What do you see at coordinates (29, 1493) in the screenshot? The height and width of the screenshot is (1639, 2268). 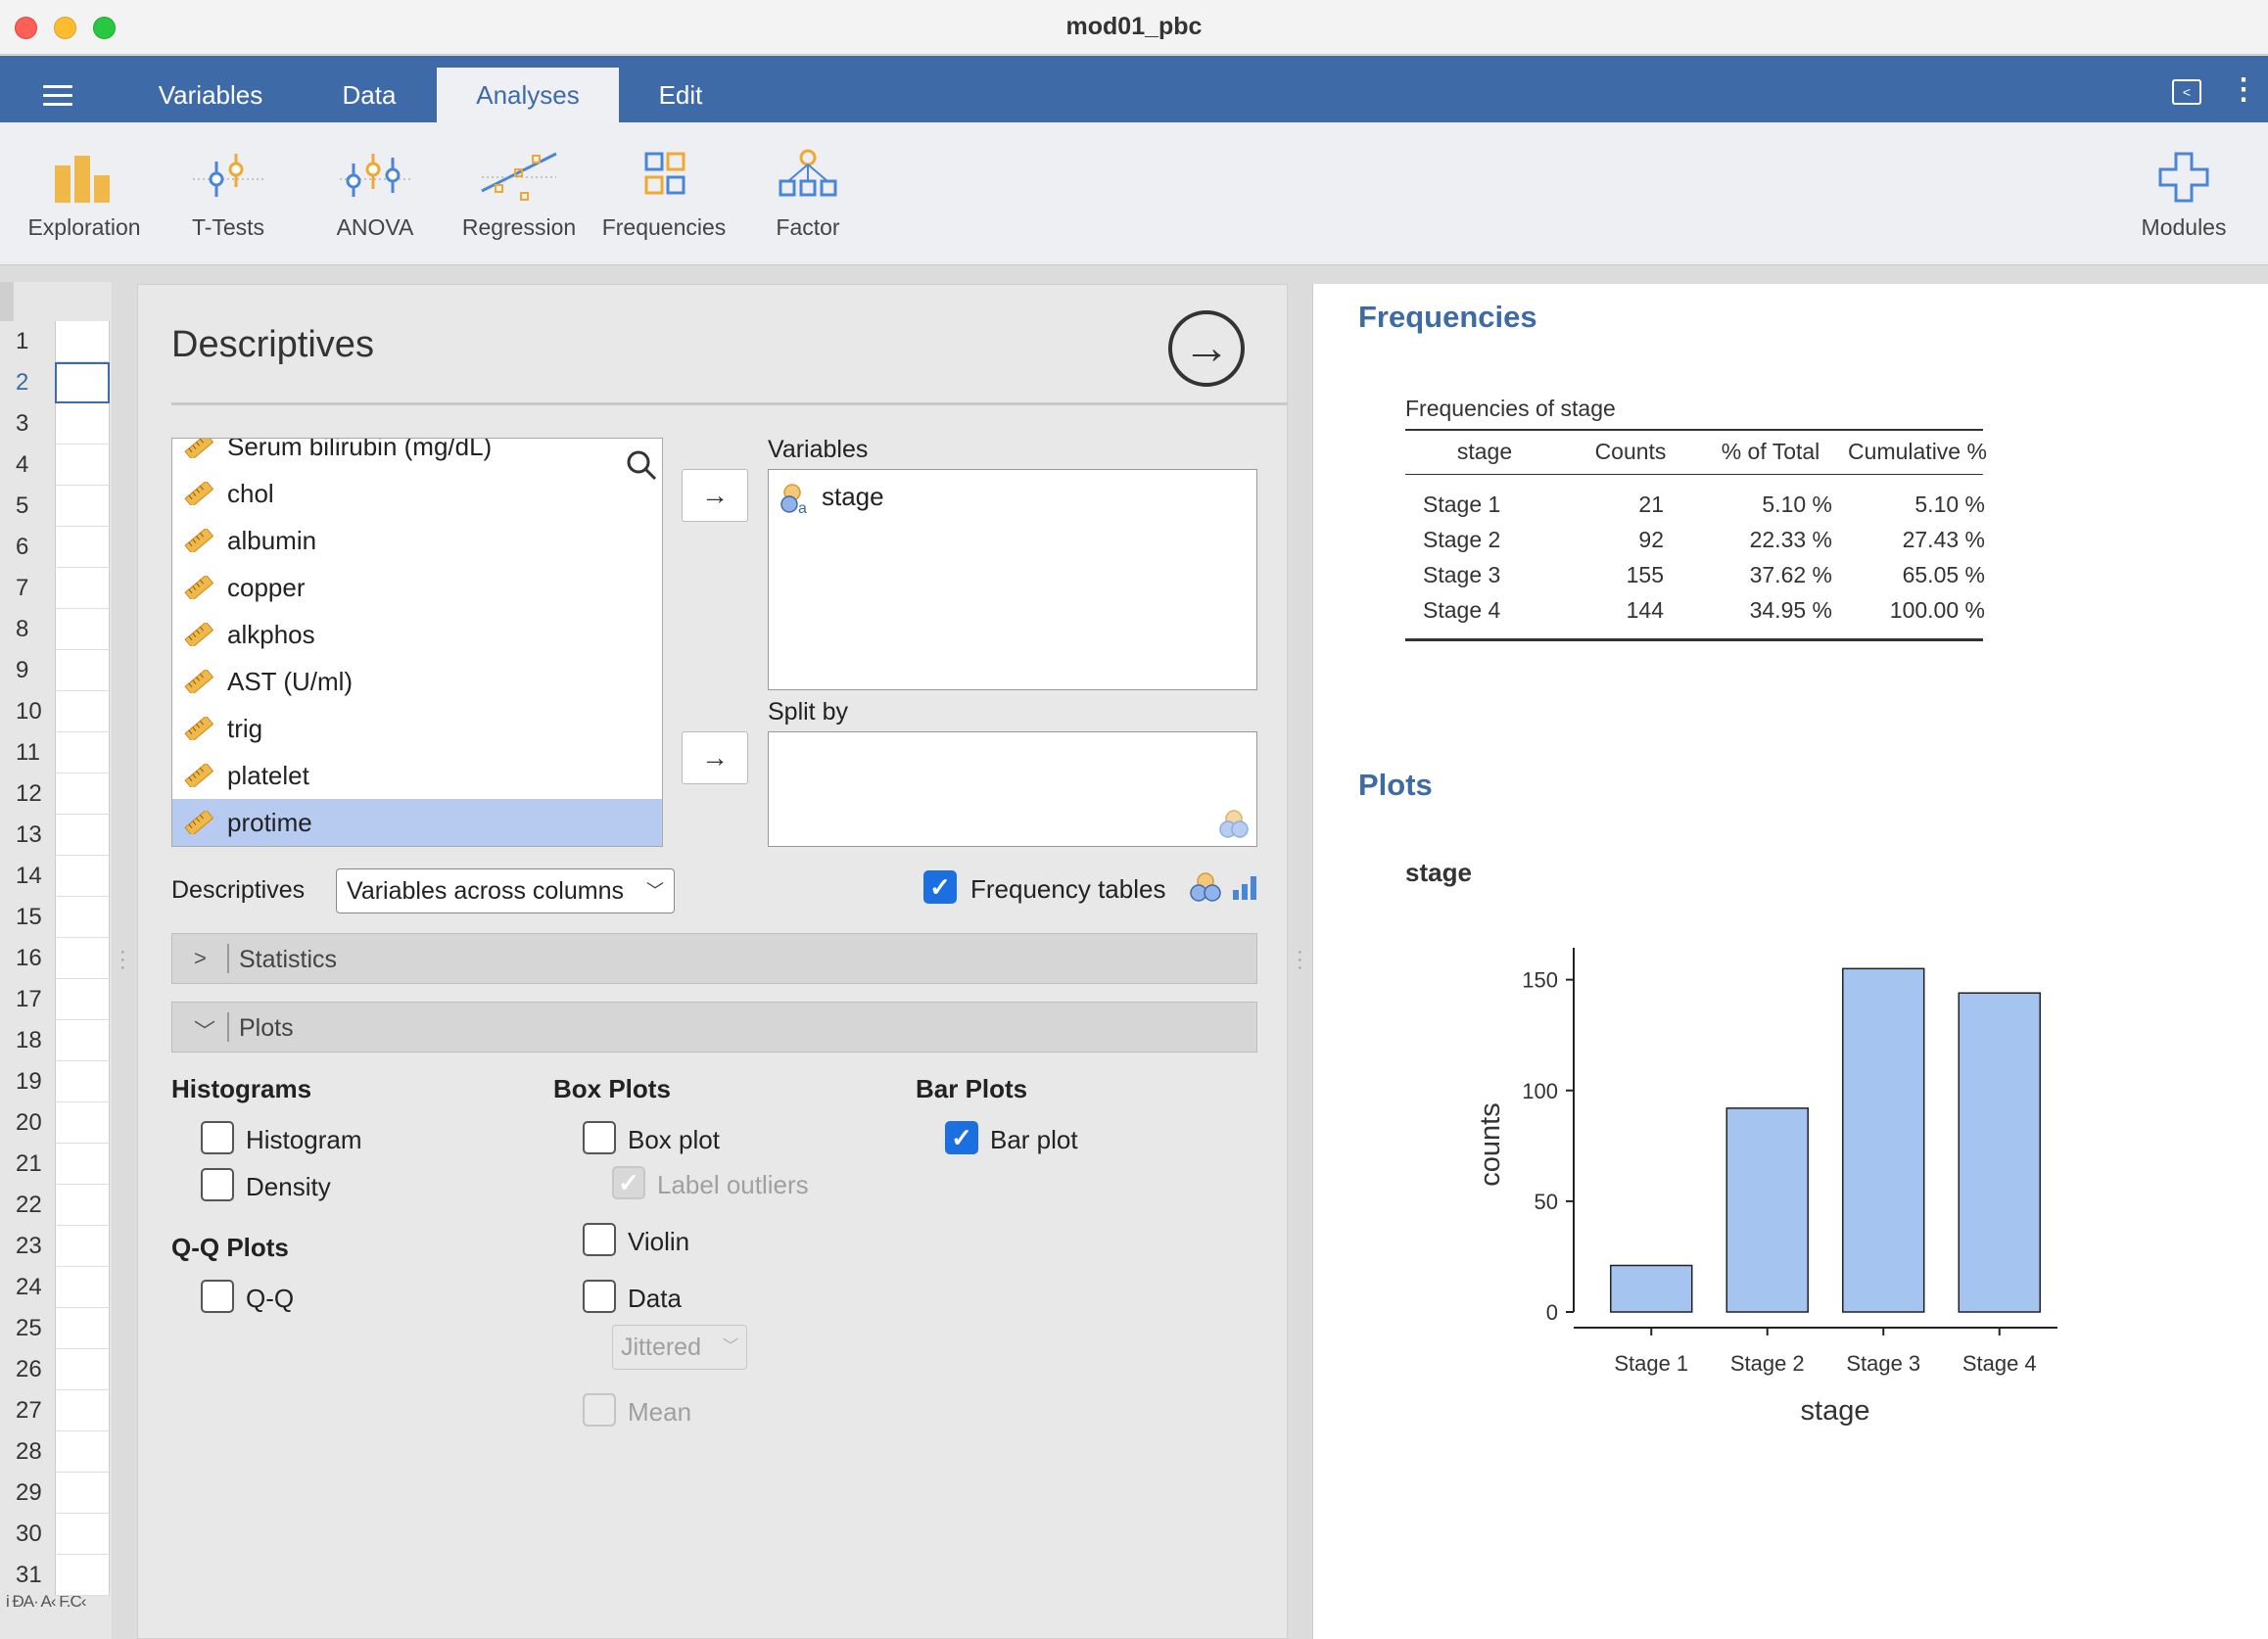 I see `row-header: 29` at bounding box center [29, 1493].